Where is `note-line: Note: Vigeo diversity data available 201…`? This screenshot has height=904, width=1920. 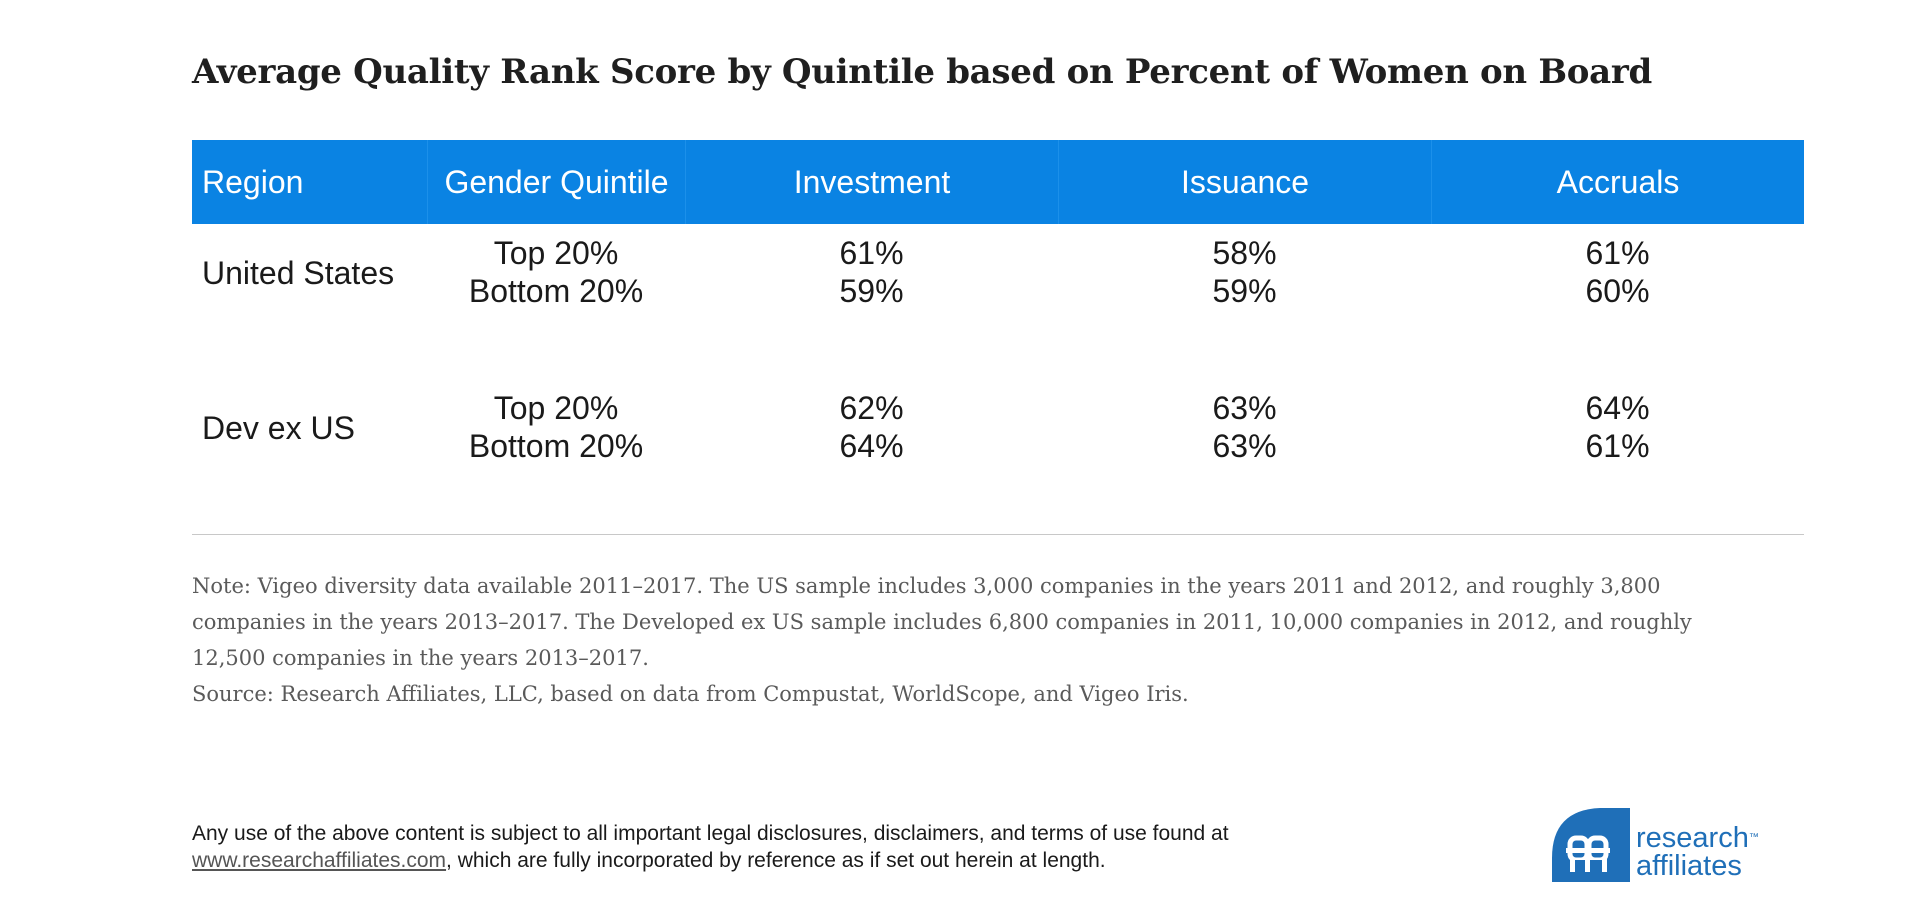 note-line: Note: Vigeo diversity data available 201… is located at coordinates (926, 586).